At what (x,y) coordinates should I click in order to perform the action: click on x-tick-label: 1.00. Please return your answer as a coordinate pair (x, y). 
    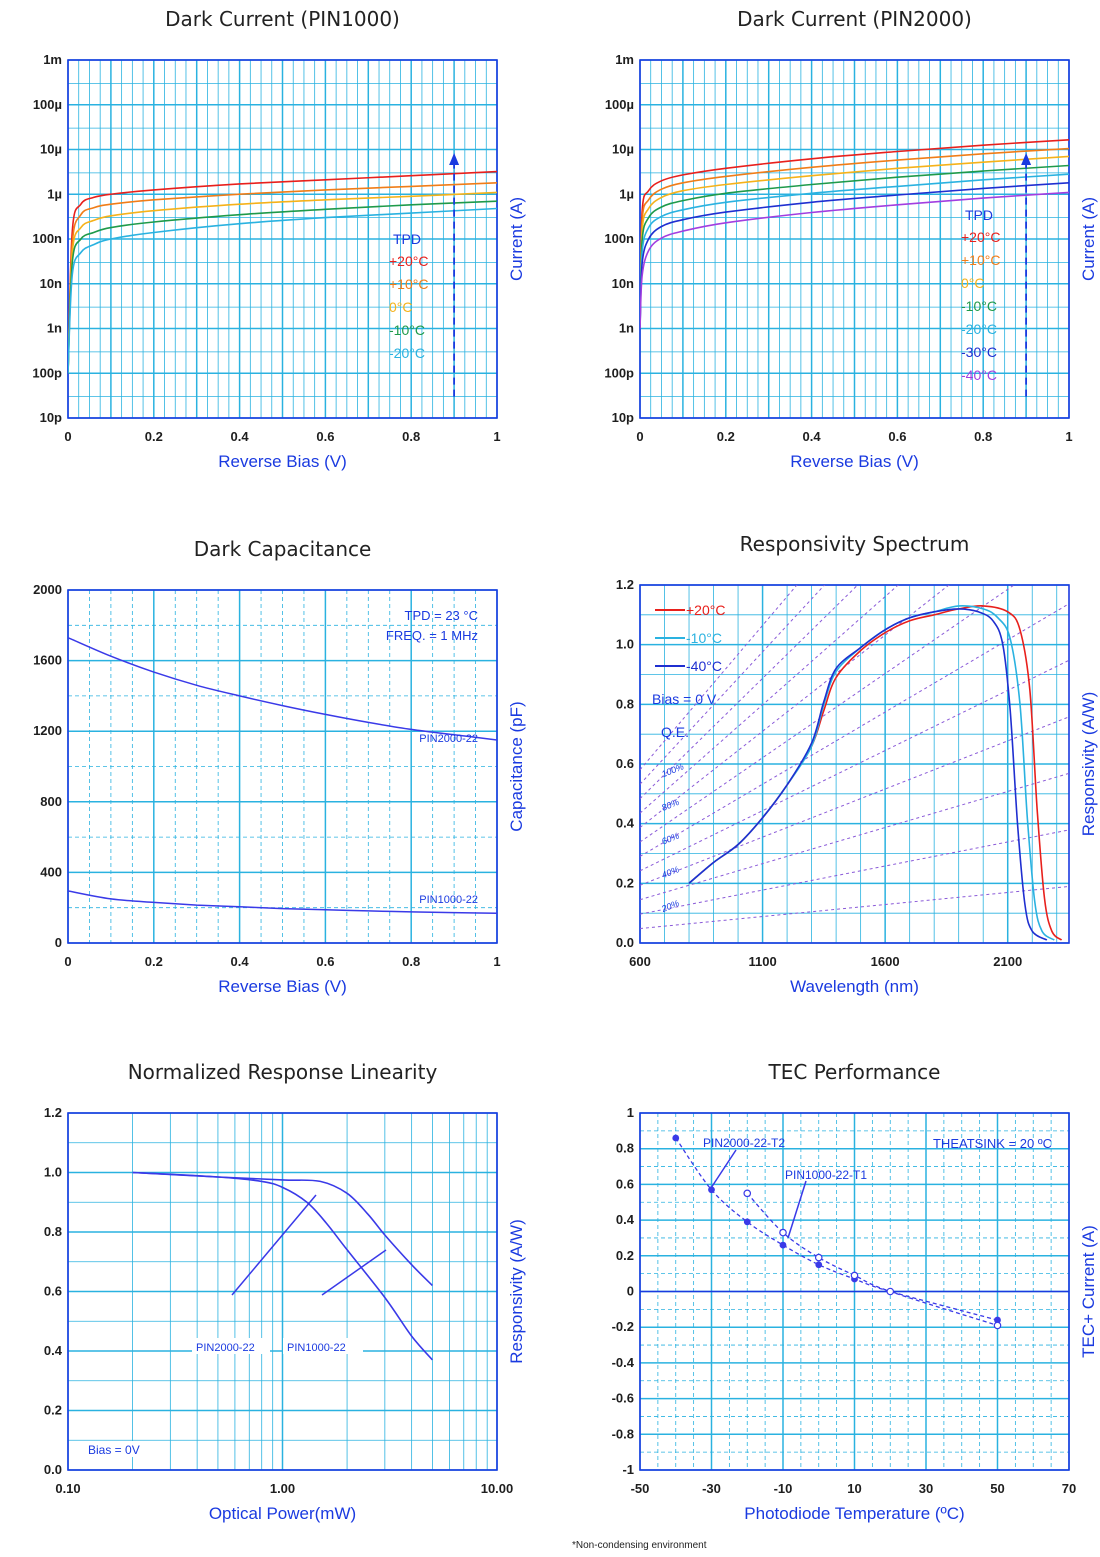
    Looking at the image, I should click on (282, 1488).